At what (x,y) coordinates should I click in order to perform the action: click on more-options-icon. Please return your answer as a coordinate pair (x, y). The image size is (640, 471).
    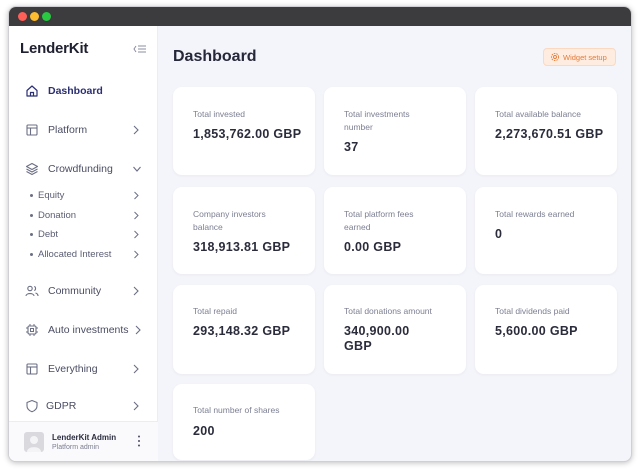
    Looking at the image, I should click on (139, 441).